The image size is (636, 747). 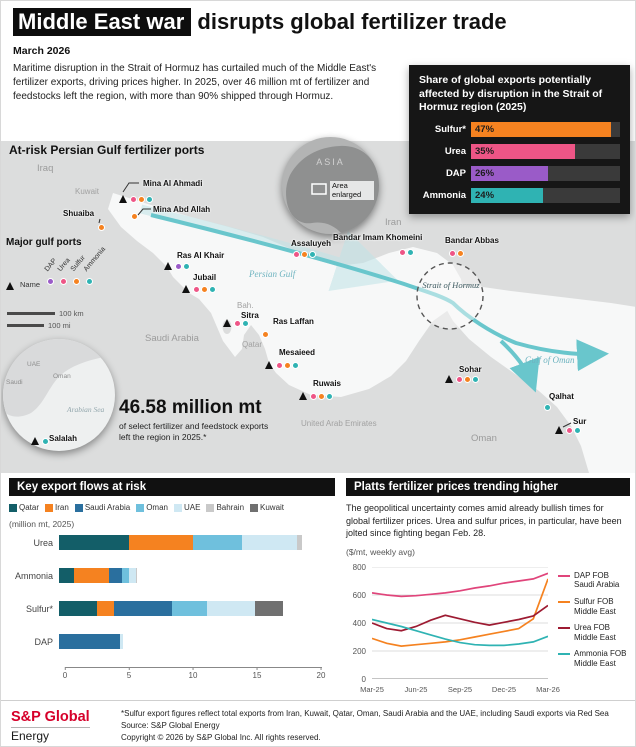 I want to click on salalah-inset, so click(x=59, y=395).